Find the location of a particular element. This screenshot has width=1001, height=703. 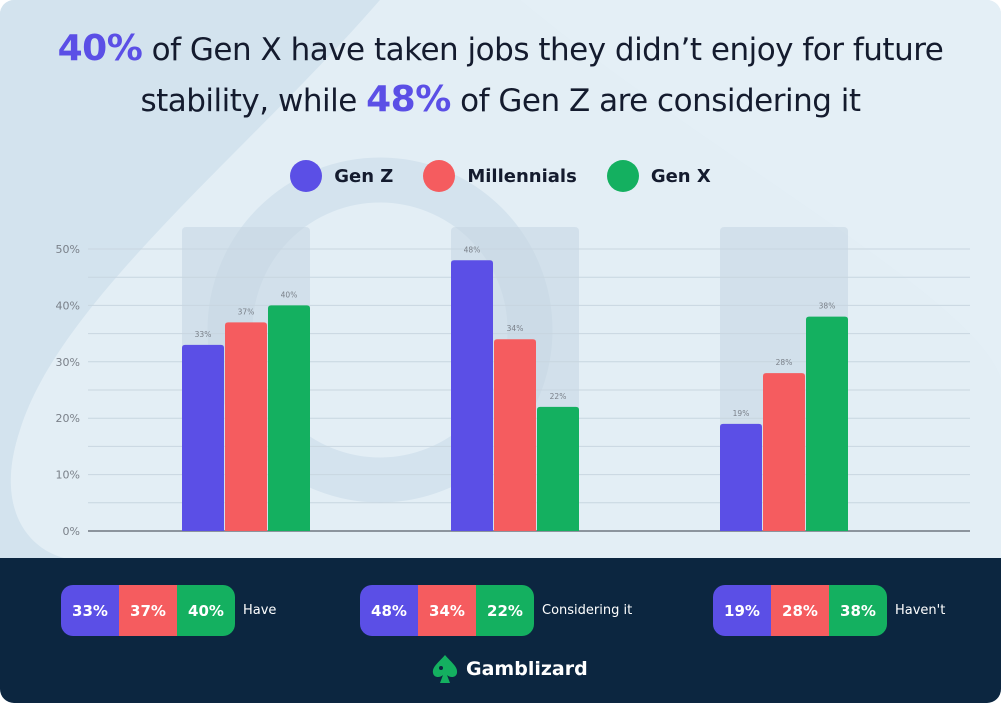

data-label: 33% is located at coordinates (203, 334).